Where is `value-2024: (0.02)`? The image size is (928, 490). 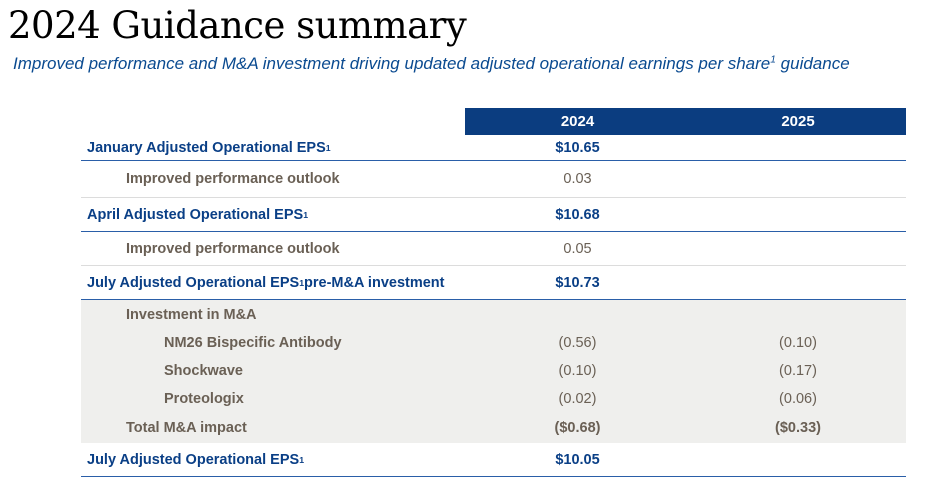 value-2024: (0.02) is located at coordinates (577, 399).